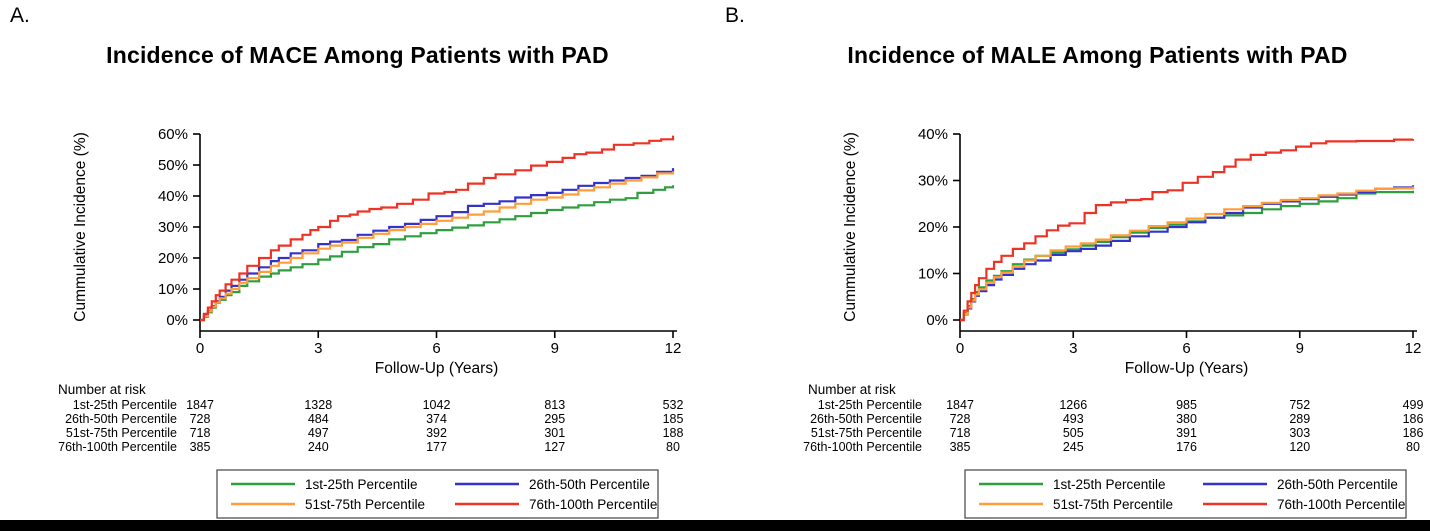  I want to click on risk-count: 392, so click(436, 433).